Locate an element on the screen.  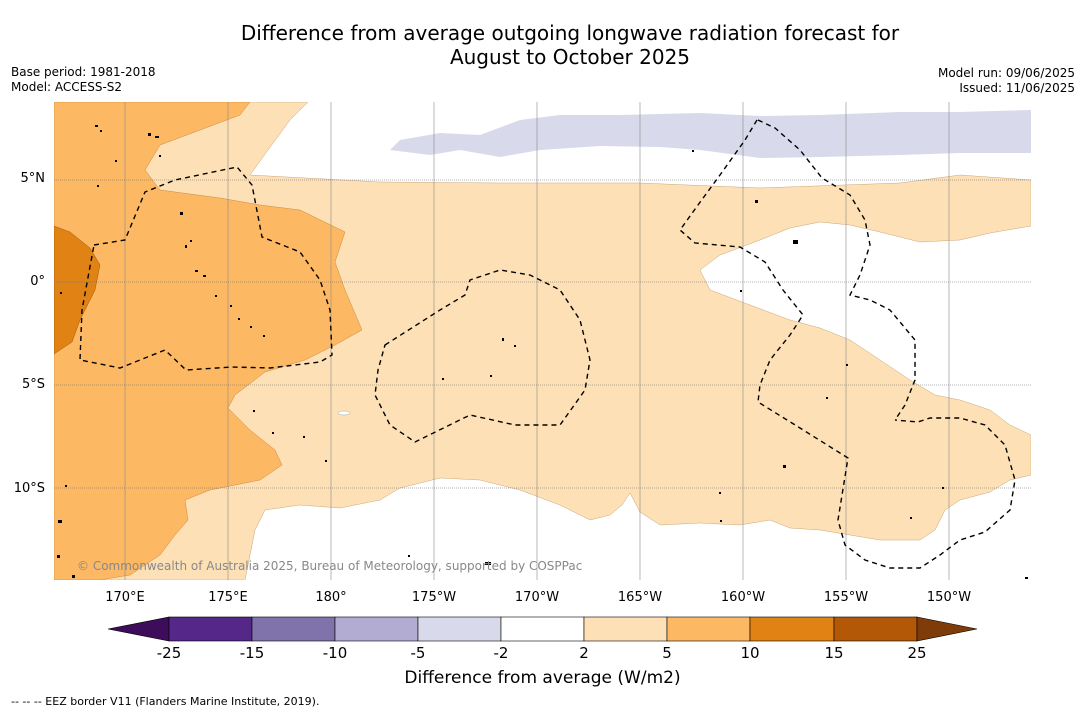
base-period: Base period: 1981-2018 is located at coordinates (83, 72).